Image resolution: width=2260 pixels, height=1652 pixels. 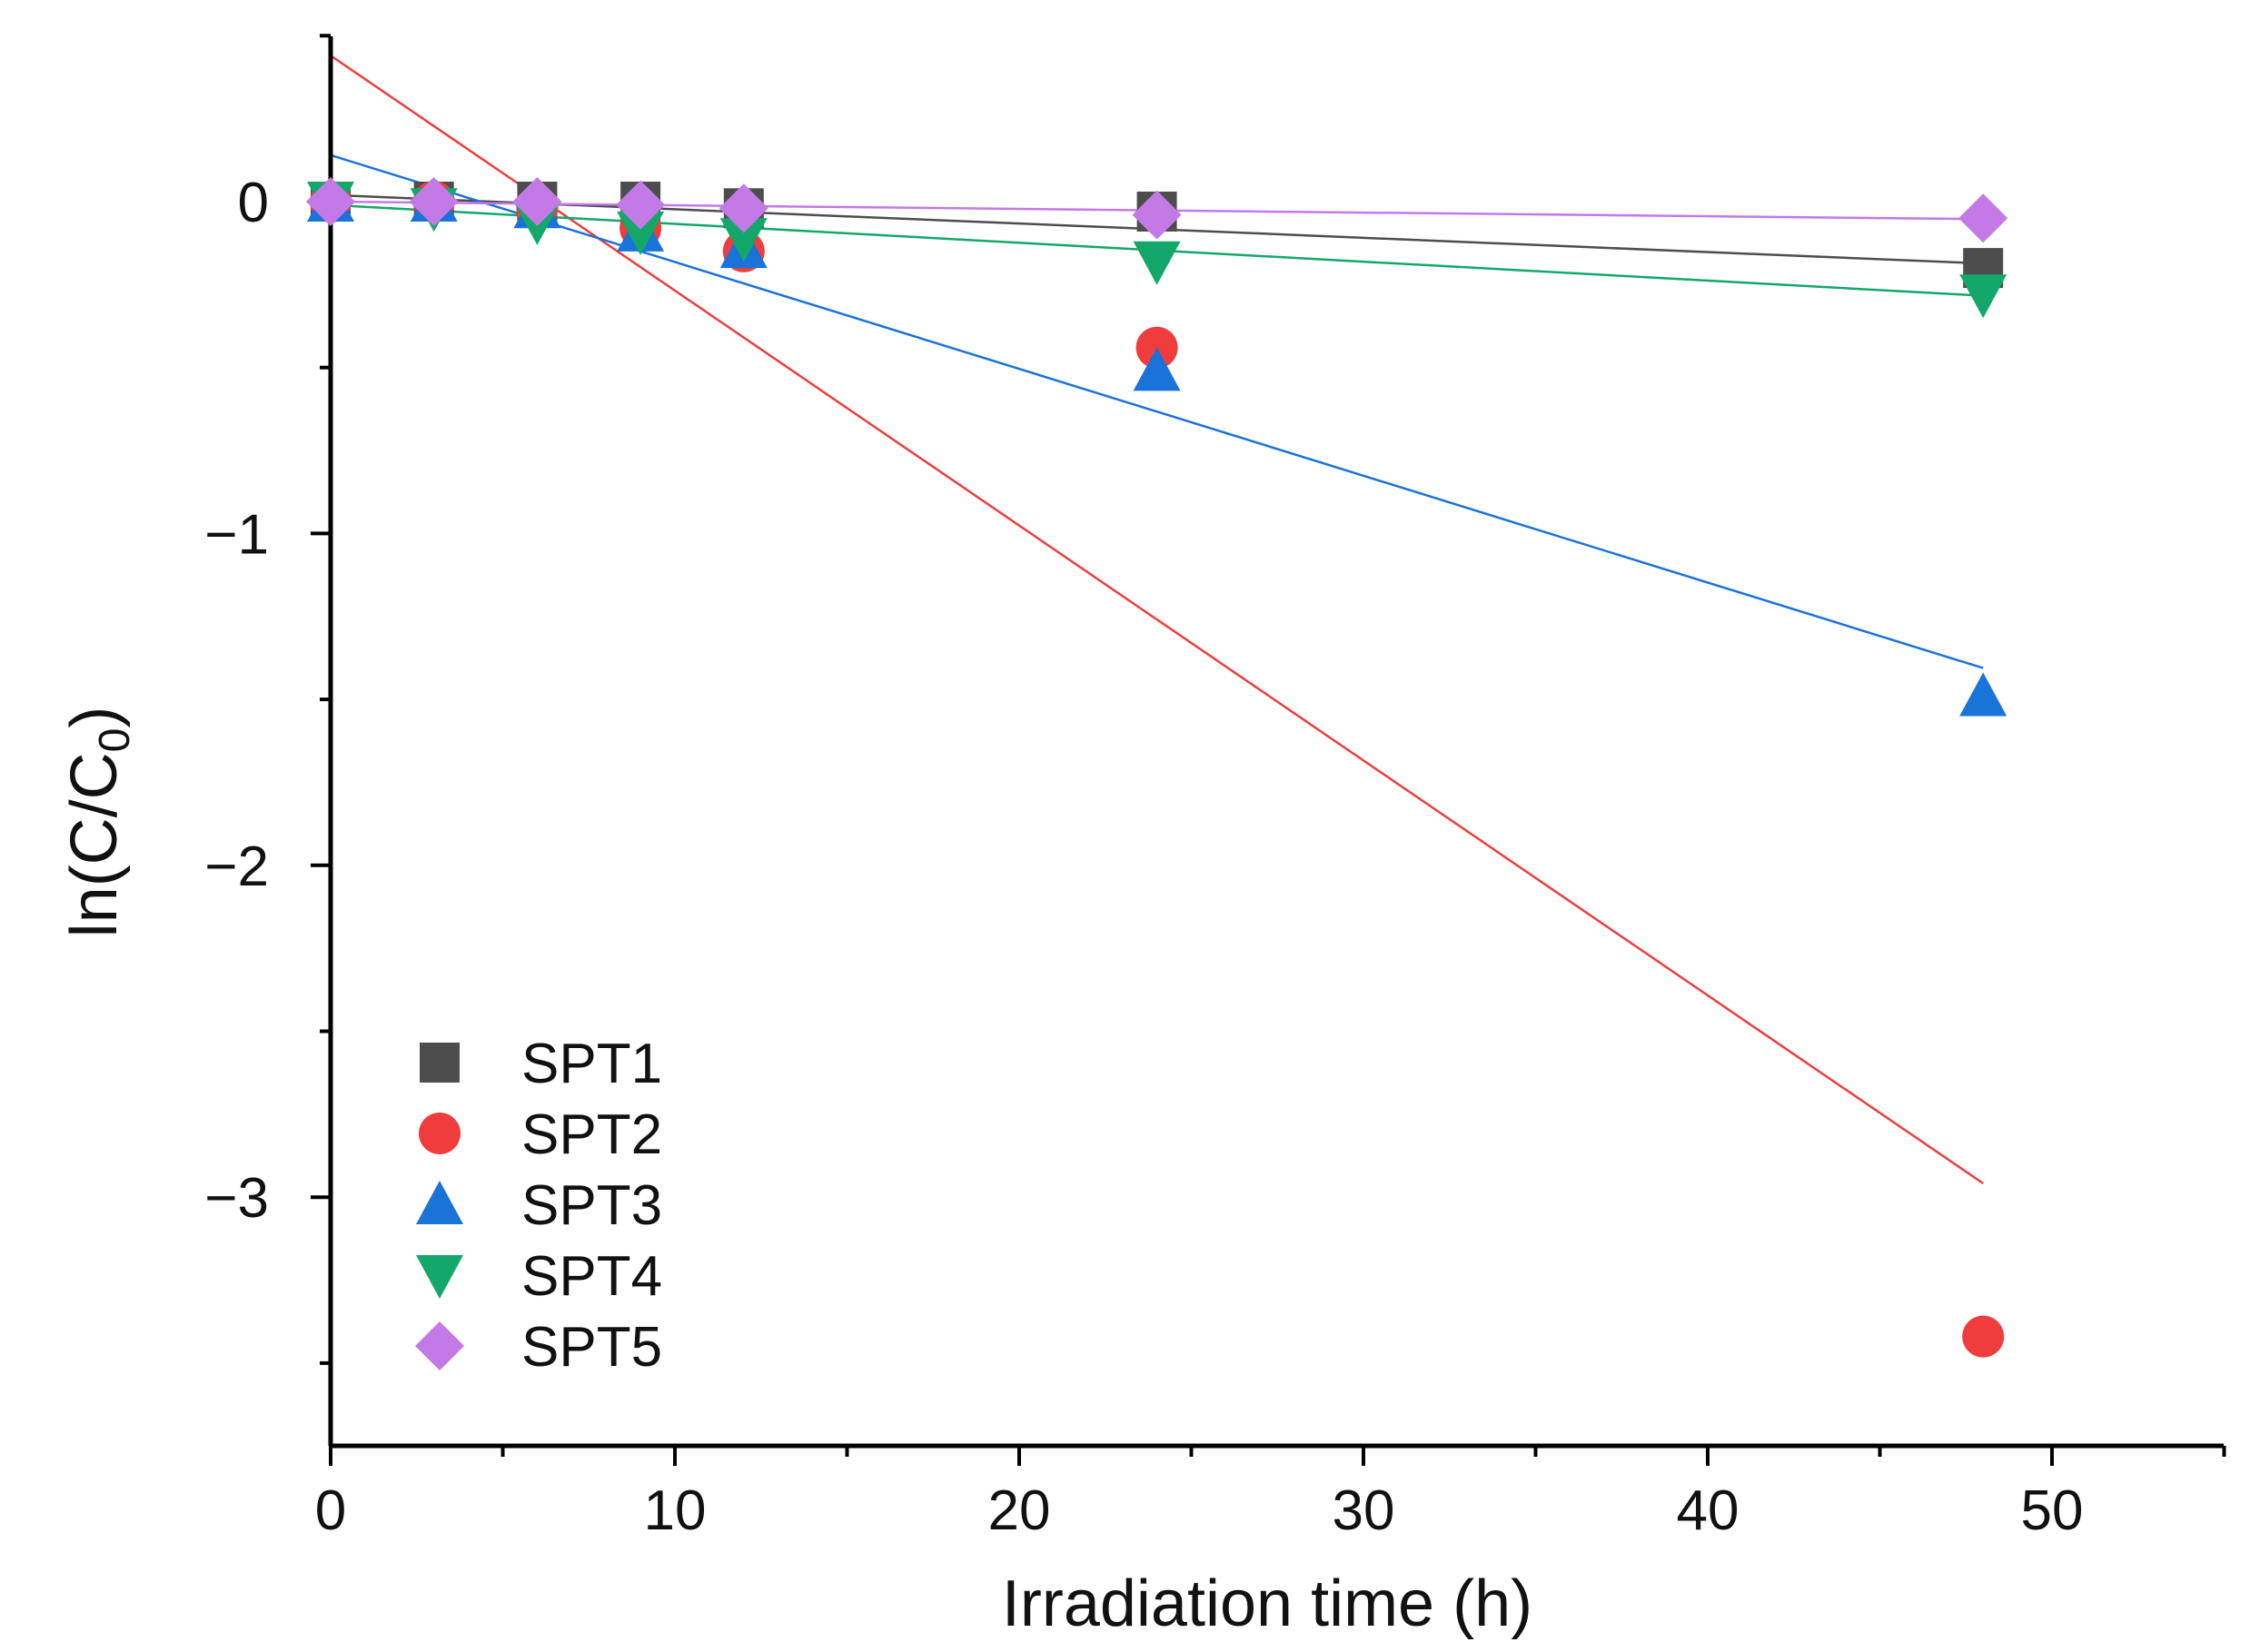 What do you see at coordinates (1364, 1510) in the screenshot?
I see `x-tick-label: 30` at bounding box center [1364, 1510].